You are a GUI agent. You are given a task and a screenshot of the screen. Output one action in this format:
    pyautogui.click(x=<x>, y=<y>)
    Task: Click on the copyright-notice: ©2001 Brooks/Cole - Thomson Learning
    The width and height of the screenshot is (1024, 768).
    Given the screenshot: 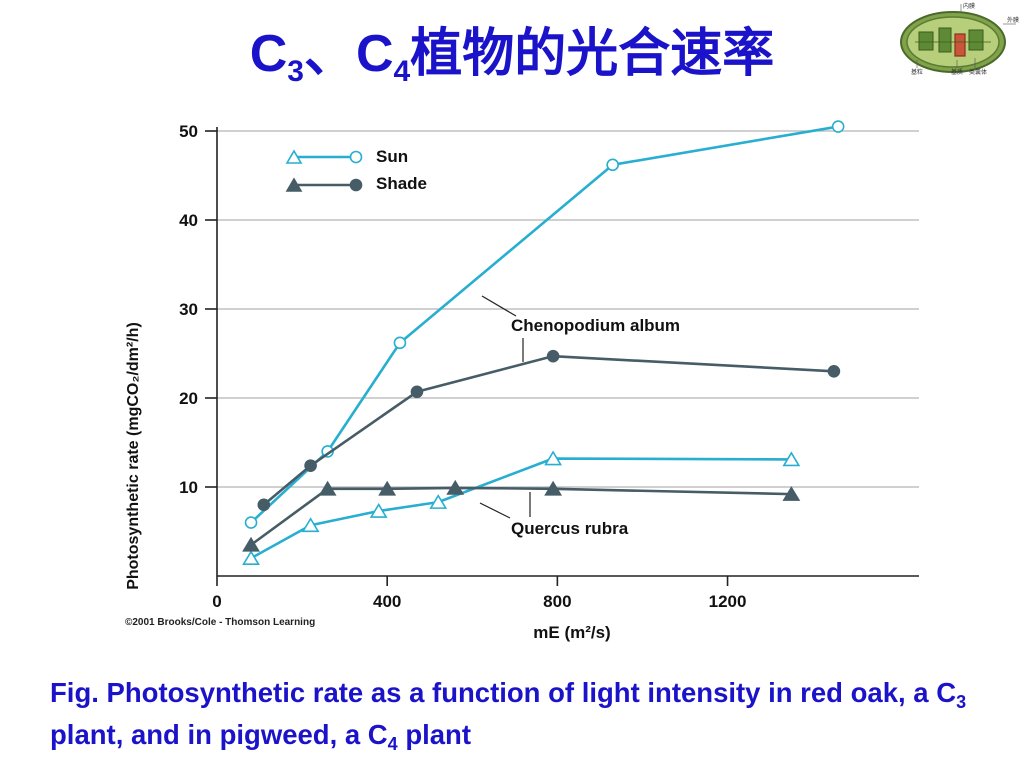 What is the action you would take?
    pyautogui.click(x=220, y=622)
    